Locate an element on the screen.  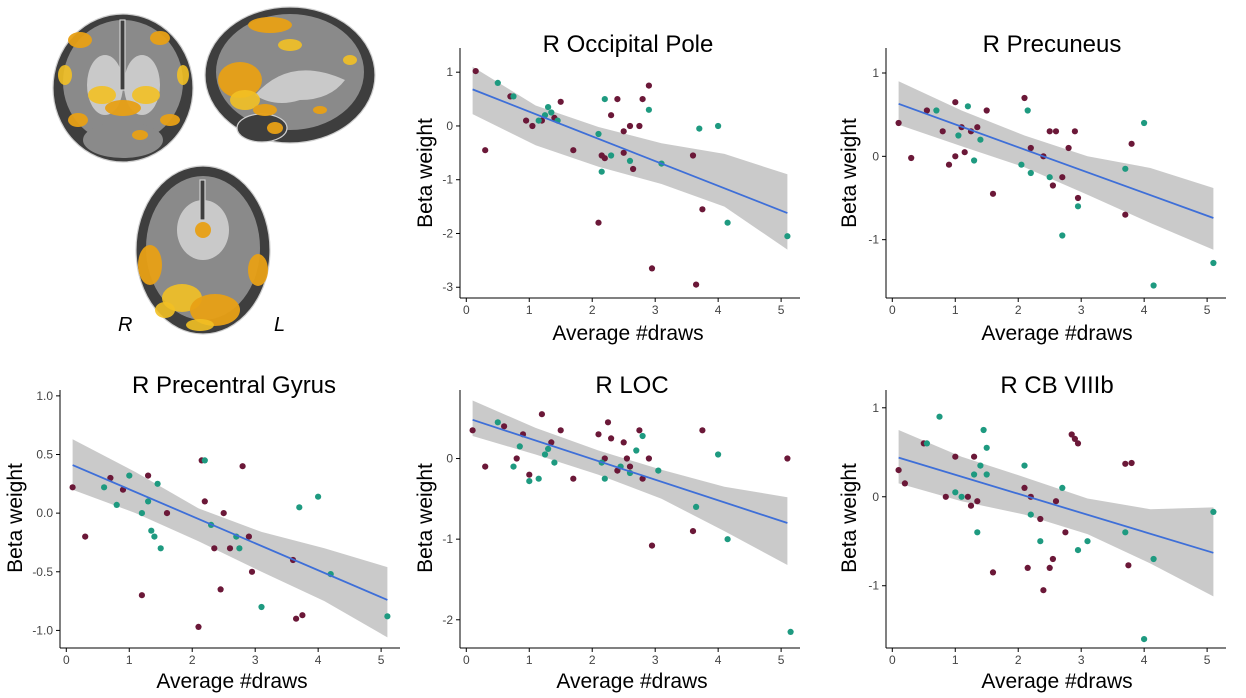
brain-axial-slice is located at coordinates (203, 250).